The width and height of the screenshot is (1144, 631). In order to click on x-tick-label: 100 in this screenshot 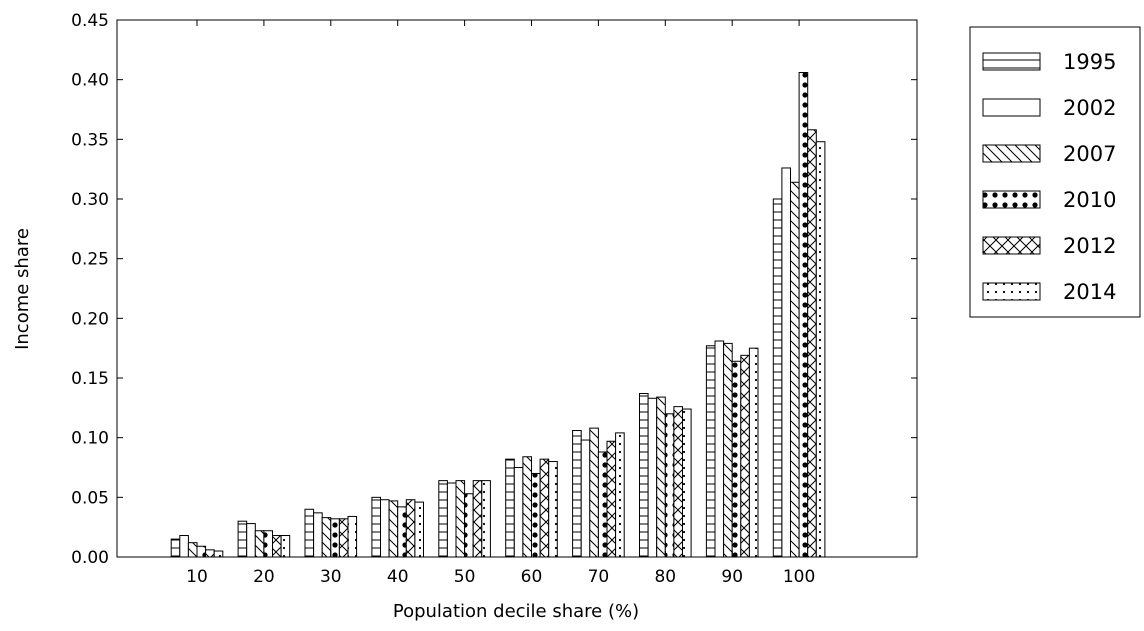, I will do `click(799, 577)`.